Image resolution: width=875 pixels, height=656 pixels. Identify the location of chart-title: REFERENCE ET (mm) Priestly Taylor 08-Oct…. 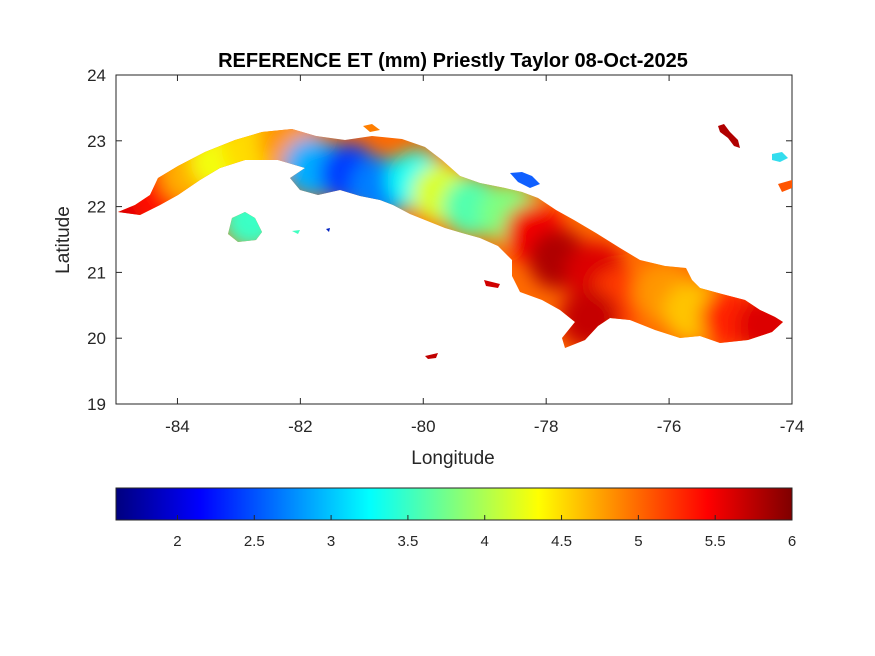
(453, 61).